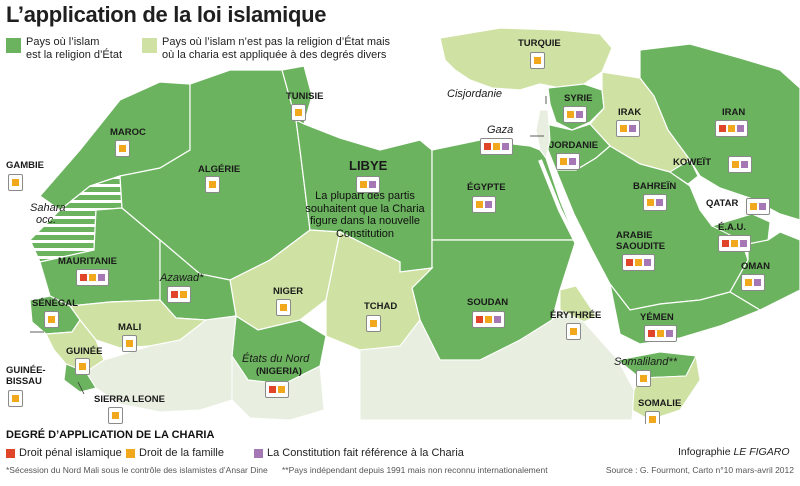 The image size is (800, 486). I want to click on badge-turquie, so click(537, 60).